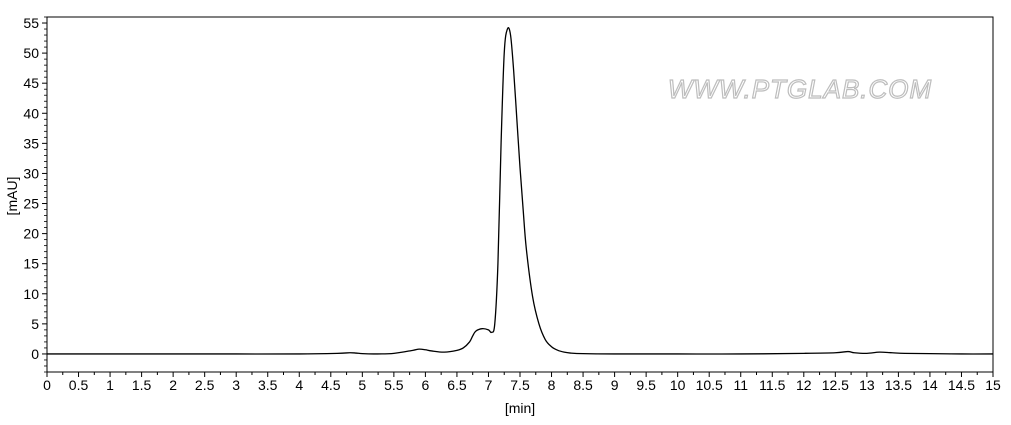 The height and width of the screenshot is (425, 1011). Describe the element at coordinates (993, 385) in the screenshot. I see `x-tick-label: 15` at that location.